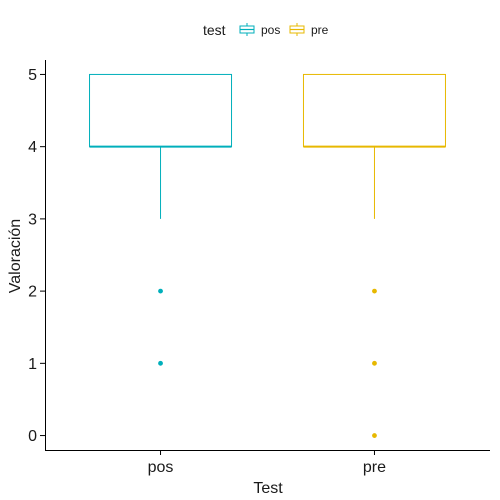 The height and width of the screenshot is (500, 500). What do you see at coordinates (374, 467) in the screenshot?
I see `x-tick-label: pre` at bounding box center [374, 467].